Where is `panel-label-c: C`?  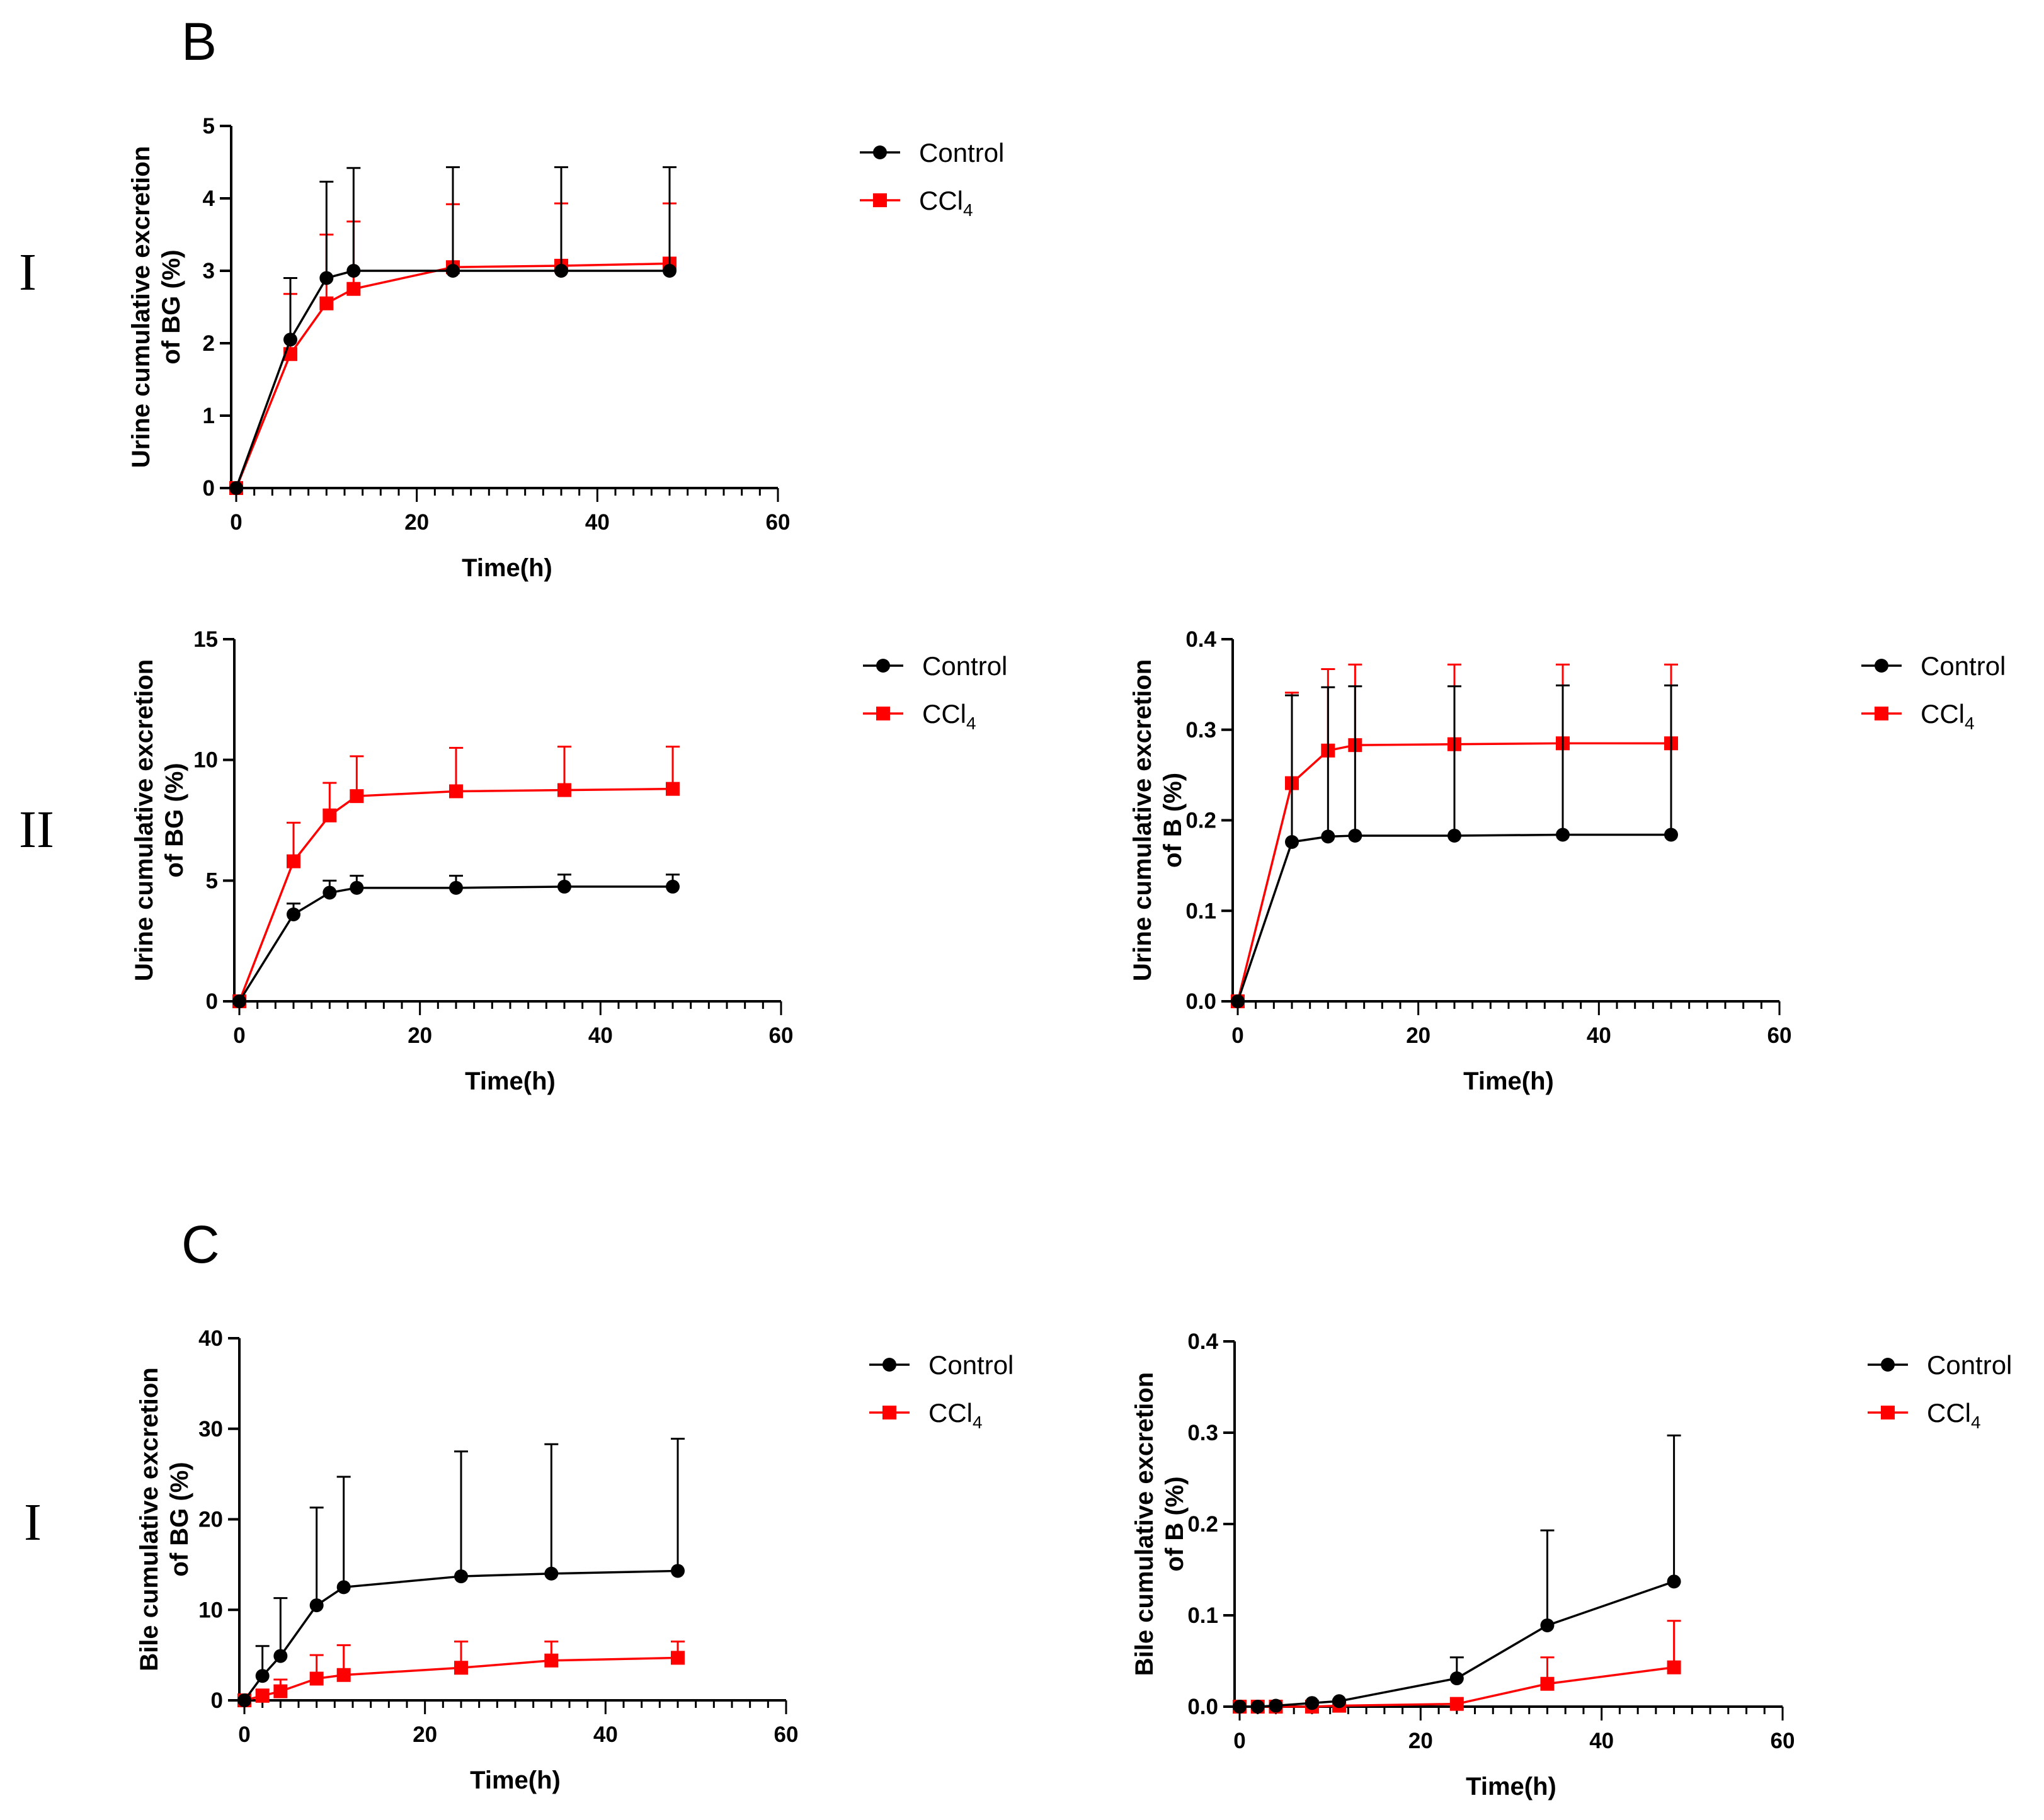 panel-label-c: C is located at coordinates (200, 1244).